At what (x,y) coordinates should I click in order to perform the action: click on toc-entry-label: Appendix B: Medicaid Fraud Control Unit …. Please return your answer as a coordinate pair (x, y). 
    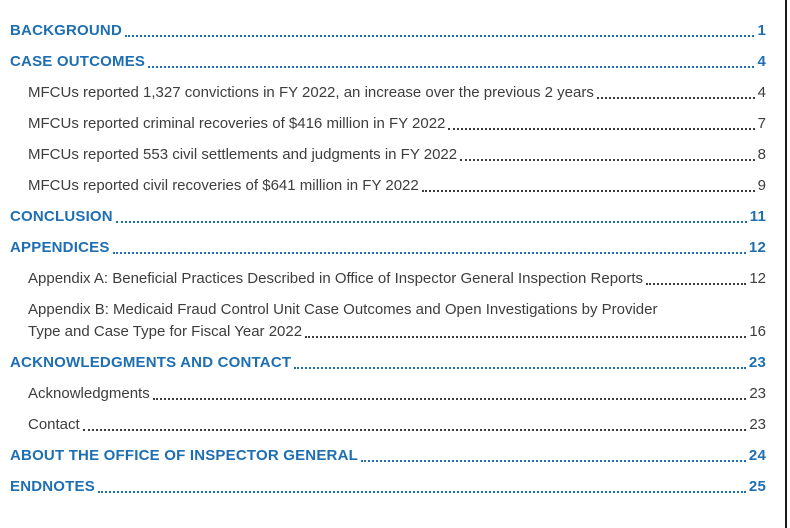
    Looking at the image, I should click on (343, 309).